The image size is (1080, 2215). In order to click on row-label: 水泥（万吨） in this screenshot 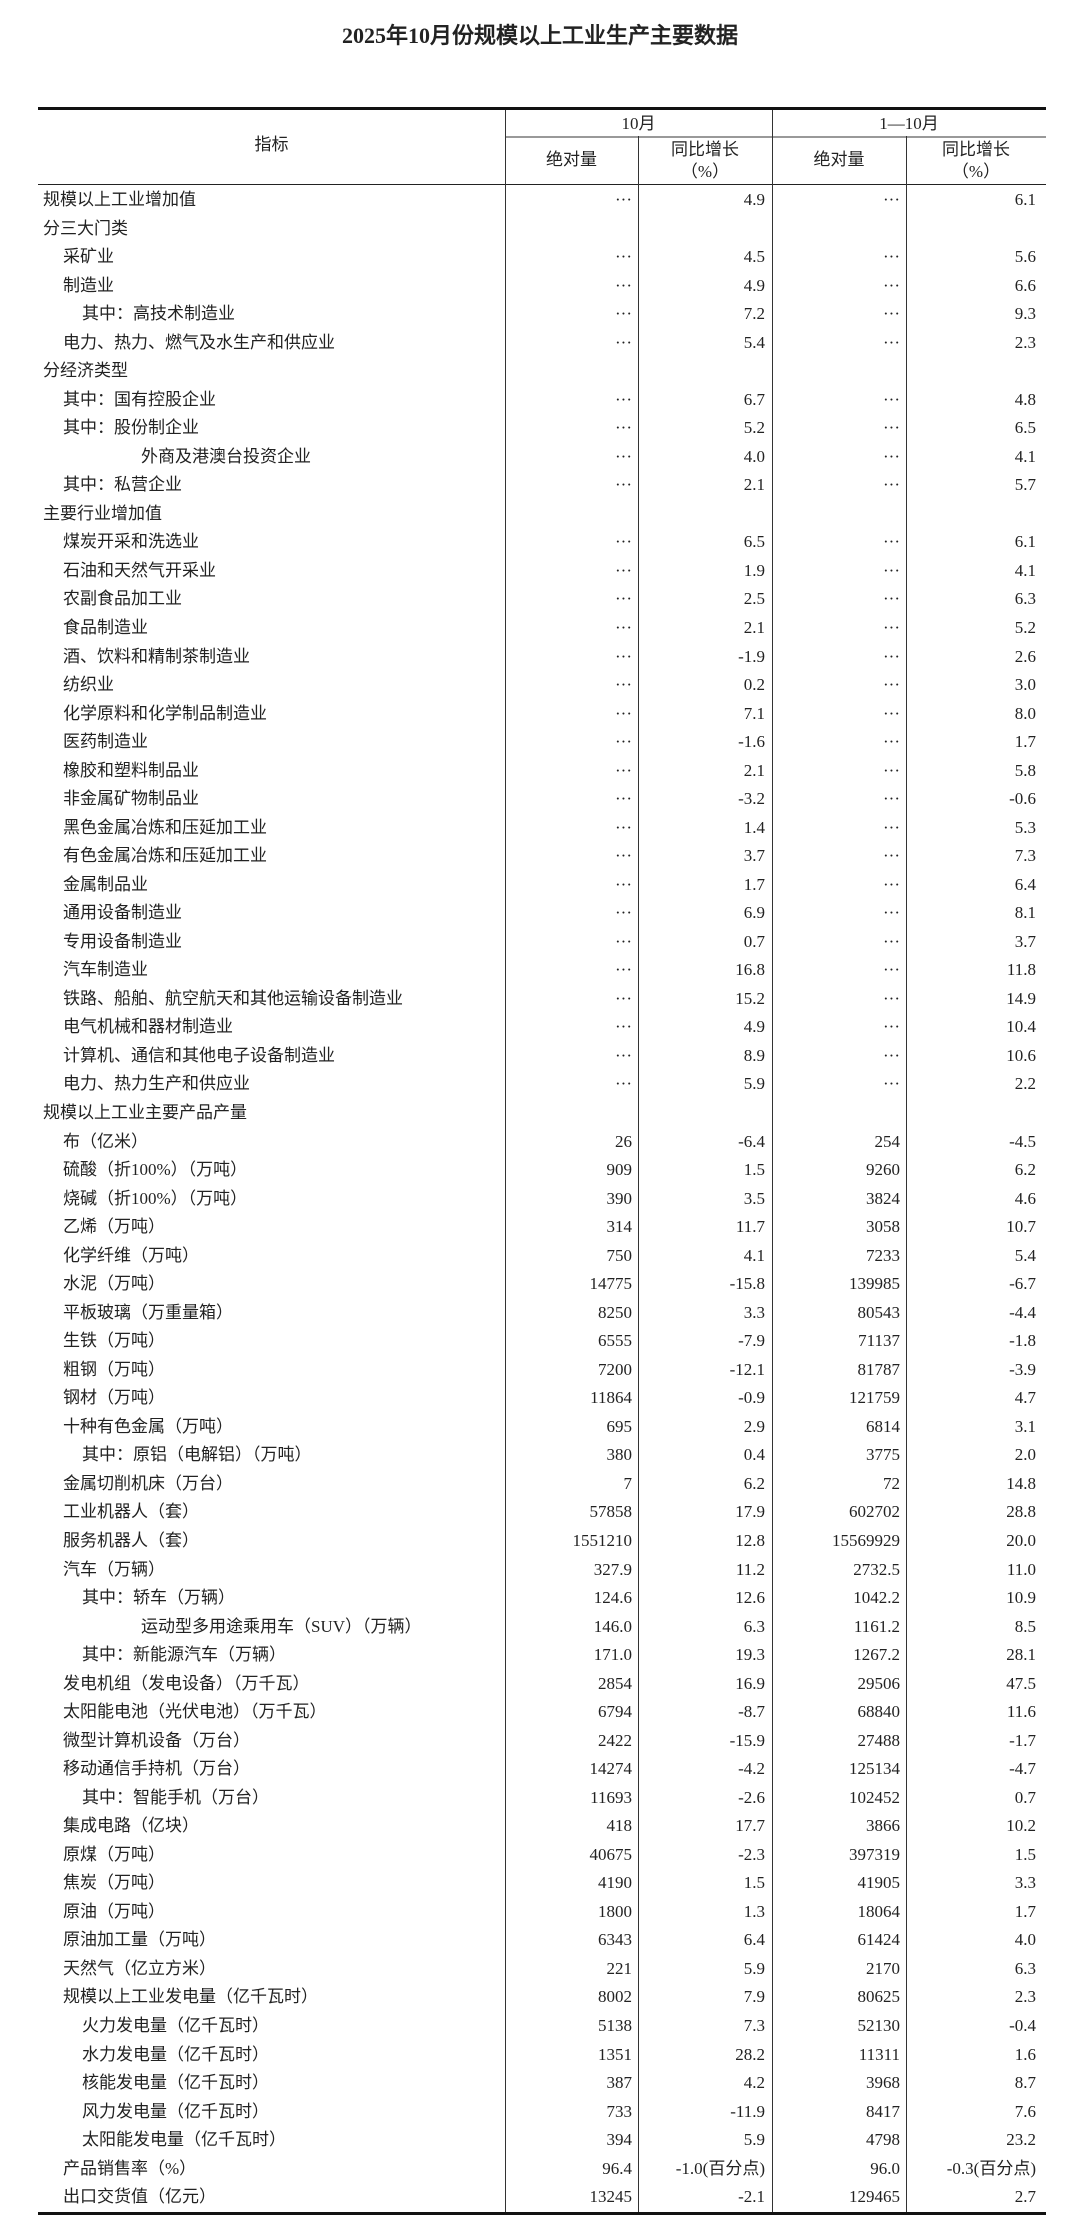, I will do `click(114, 1284)`.